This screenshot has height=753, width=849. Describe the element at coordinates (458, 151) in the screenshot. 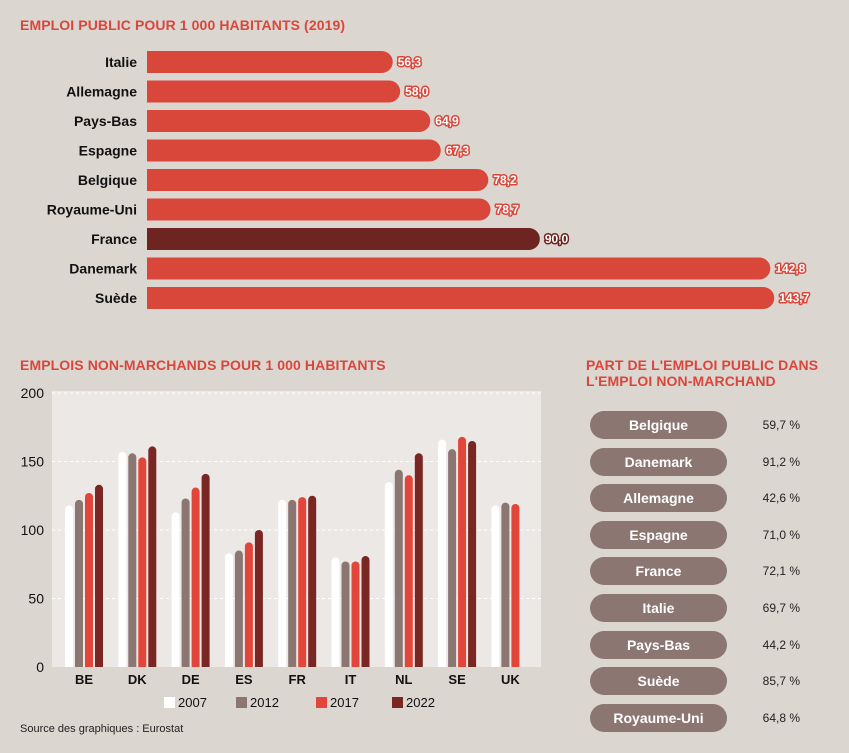

I see `value-label: 67,3` at that location.